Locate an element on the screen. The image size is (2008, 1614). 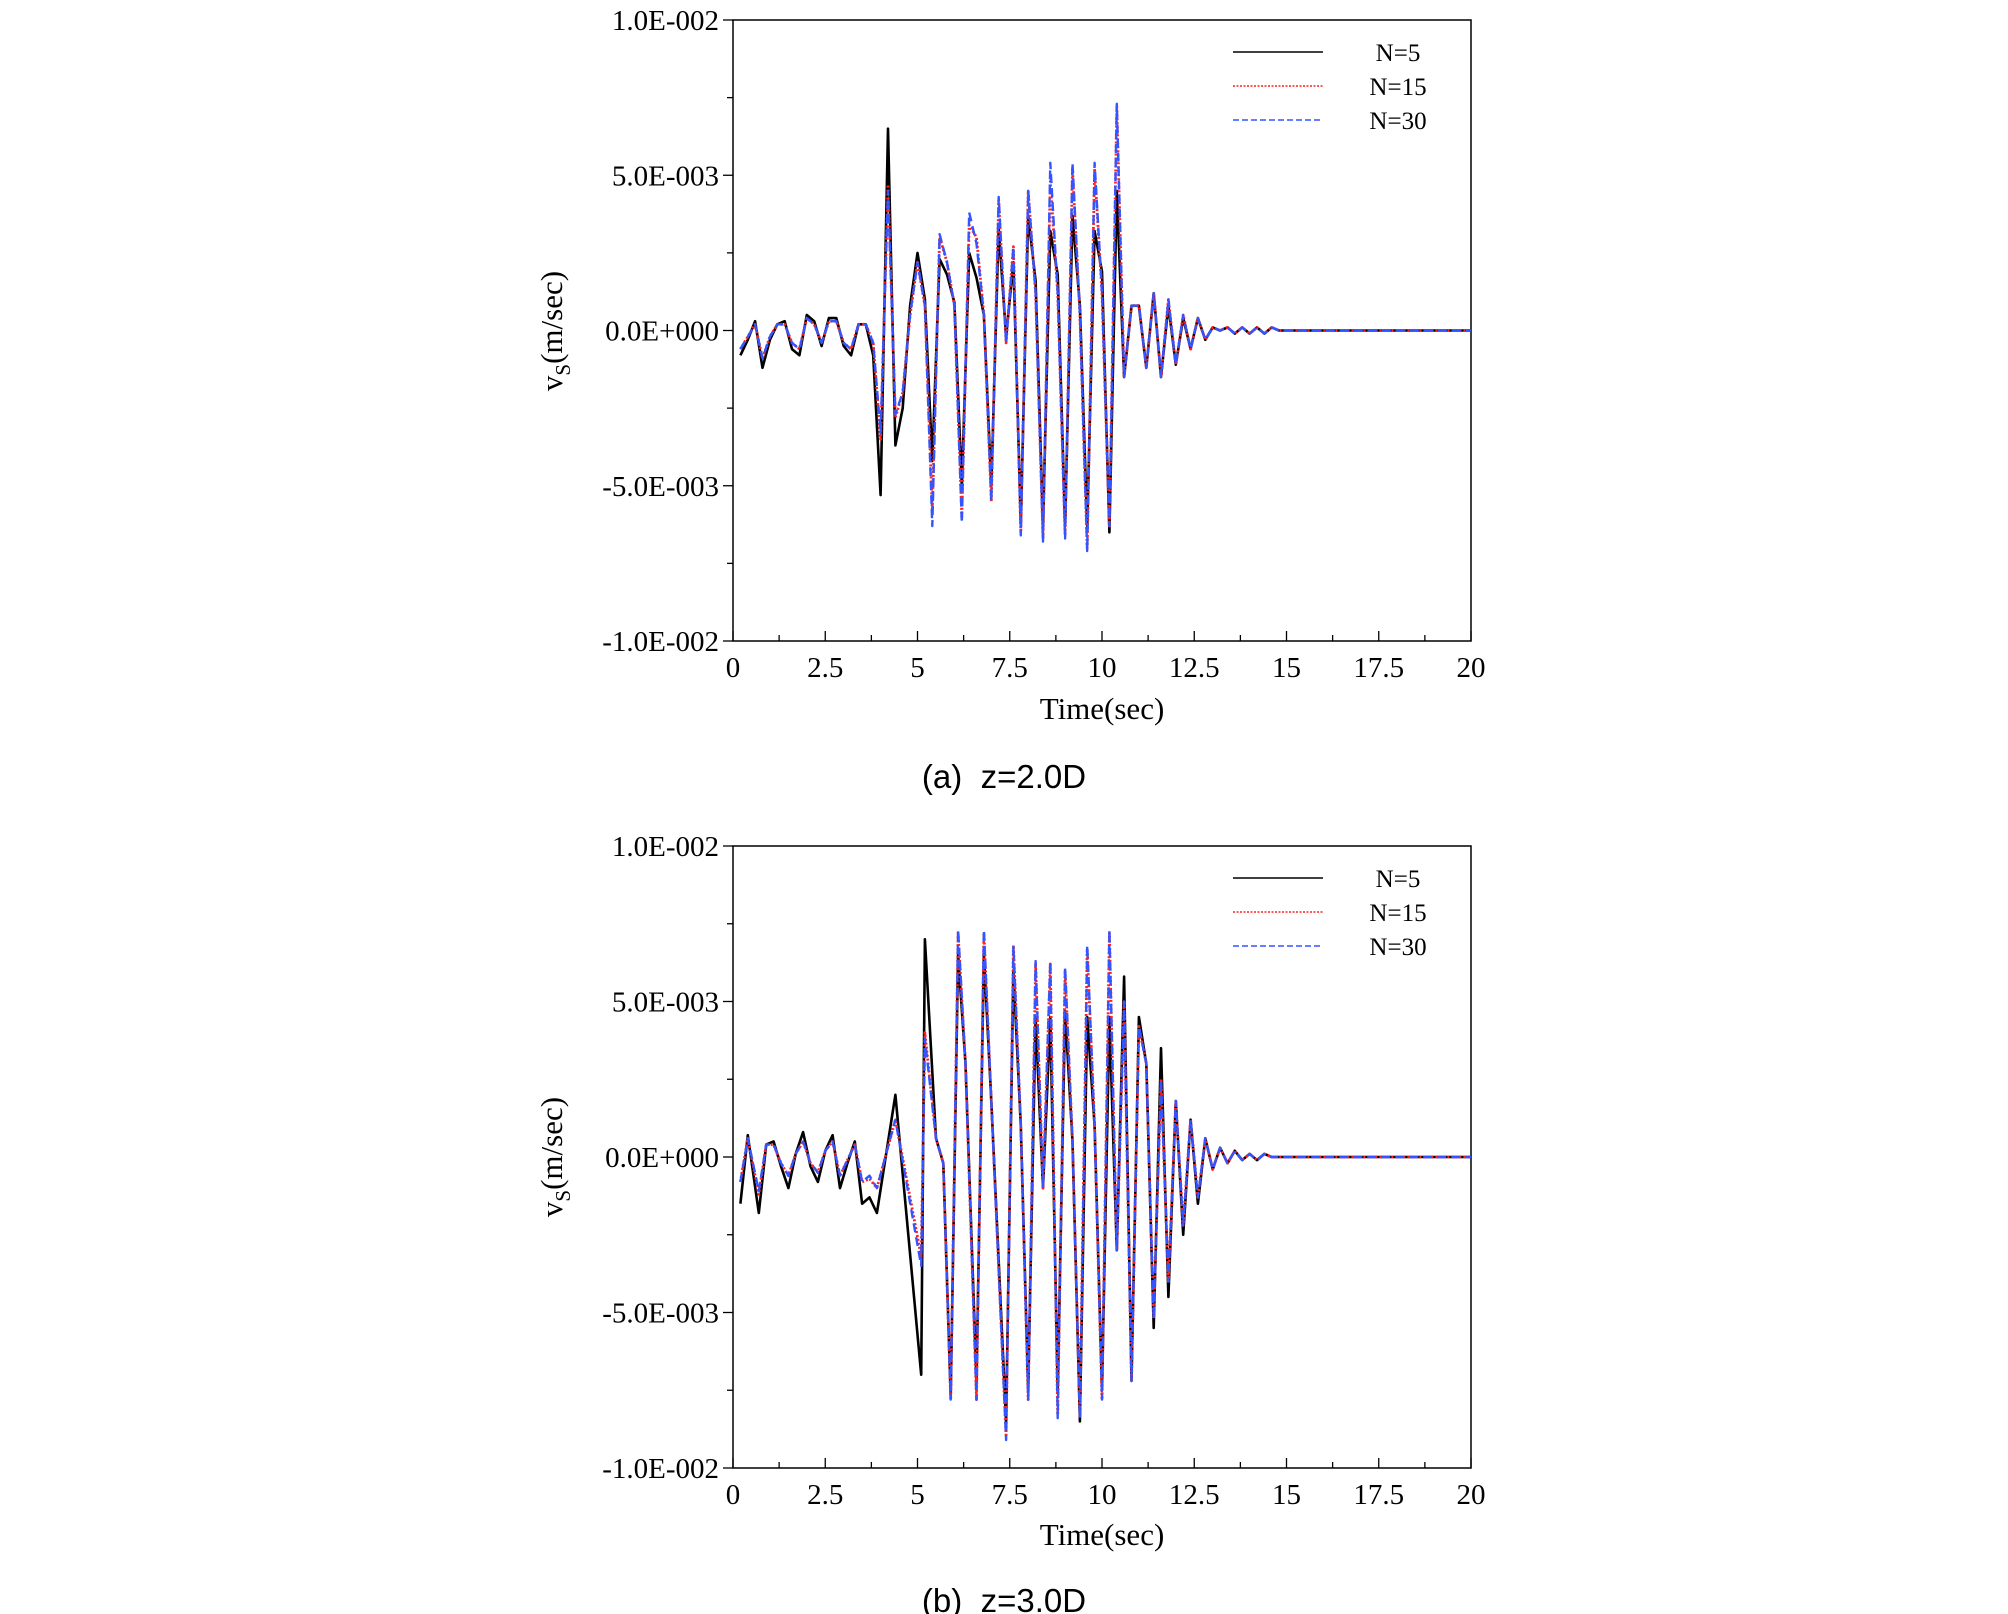
series-line-n15 is located at coordinates (1105, 327).